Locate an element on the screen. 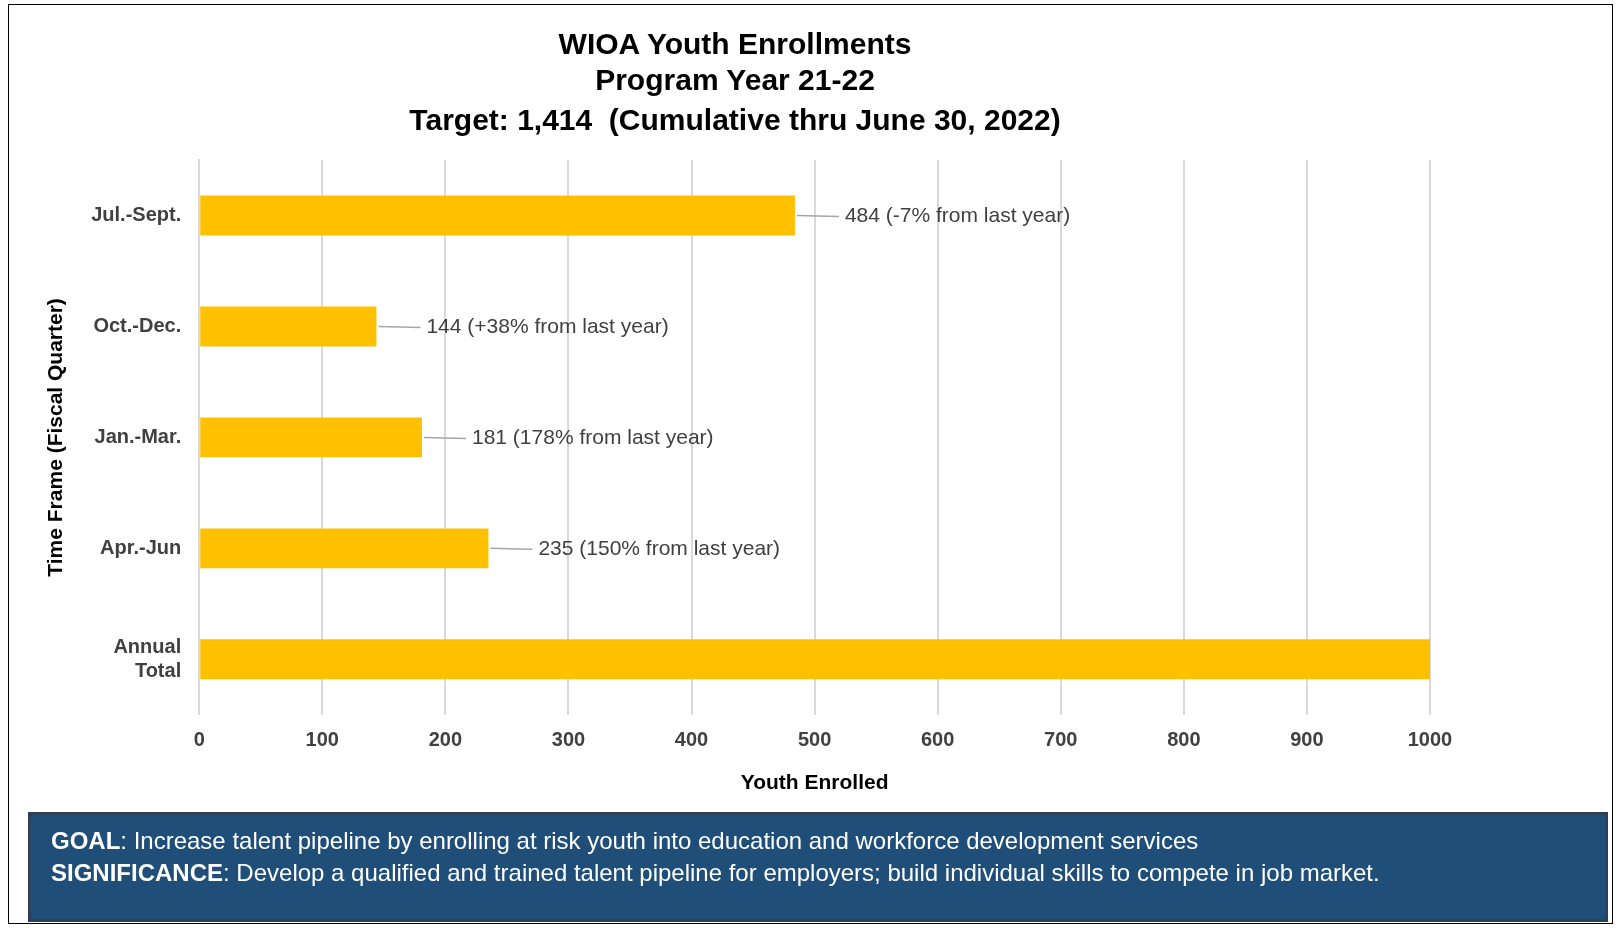 The image size is (1623, 932). text: GOAL: Increase talent pipeline by enrolling at risk youth into education and workforce development services is located at coordinates (625, 841).